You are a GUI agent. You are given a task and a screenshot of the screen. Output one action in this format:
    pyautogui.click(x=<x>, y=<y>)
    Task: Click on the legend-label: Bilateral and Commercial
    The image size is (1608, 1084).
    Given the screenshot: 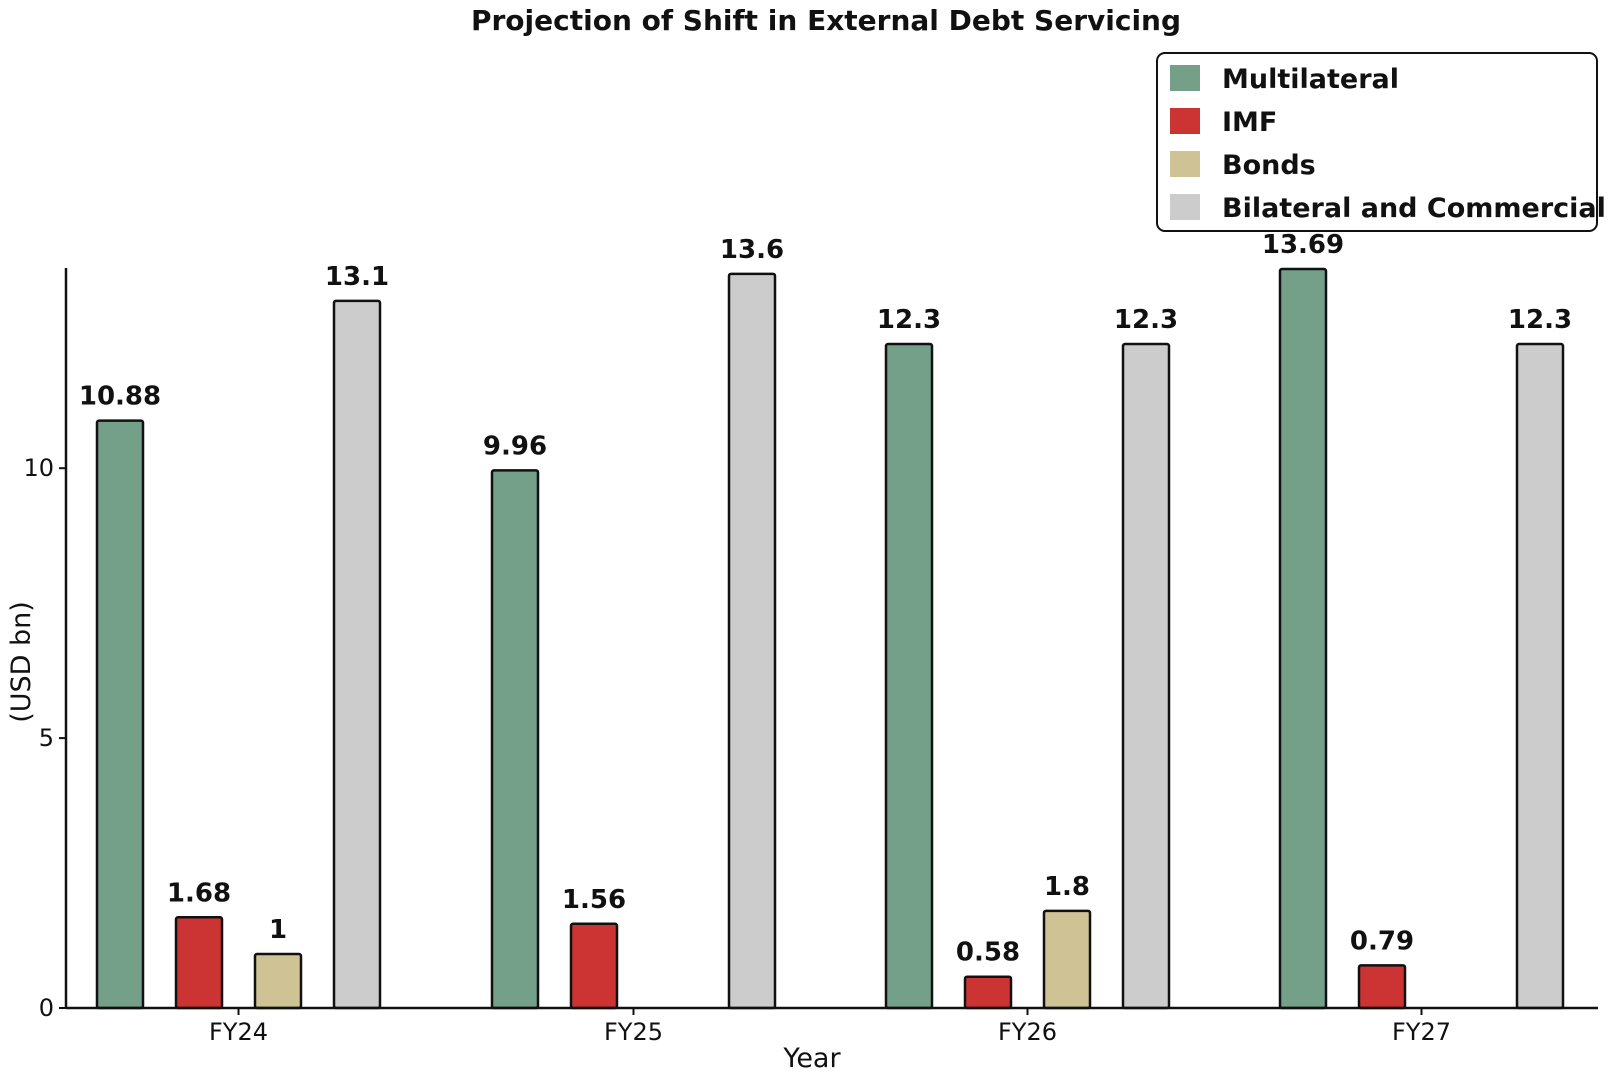 What is the action you would take?
    pyautogui.click(x=1414, y=208)
    